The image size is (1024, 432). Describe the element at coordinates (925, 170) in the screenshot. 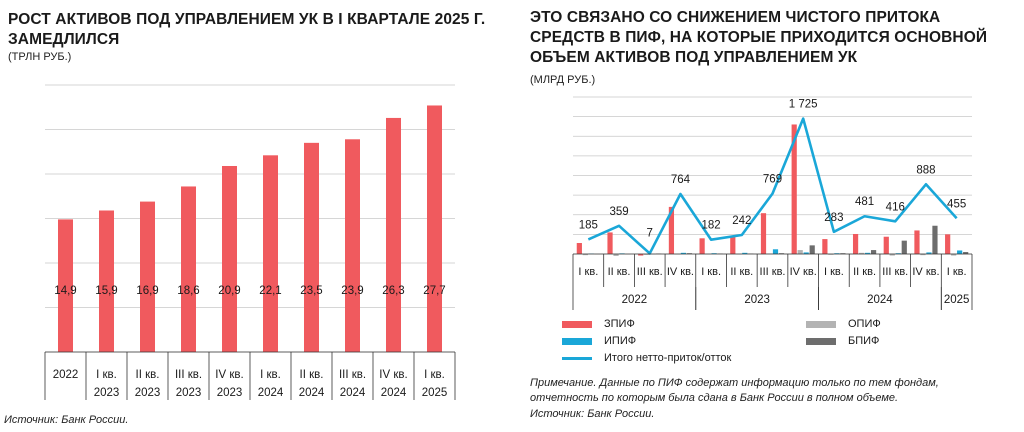

I see `line-value-label: 888` at that location.